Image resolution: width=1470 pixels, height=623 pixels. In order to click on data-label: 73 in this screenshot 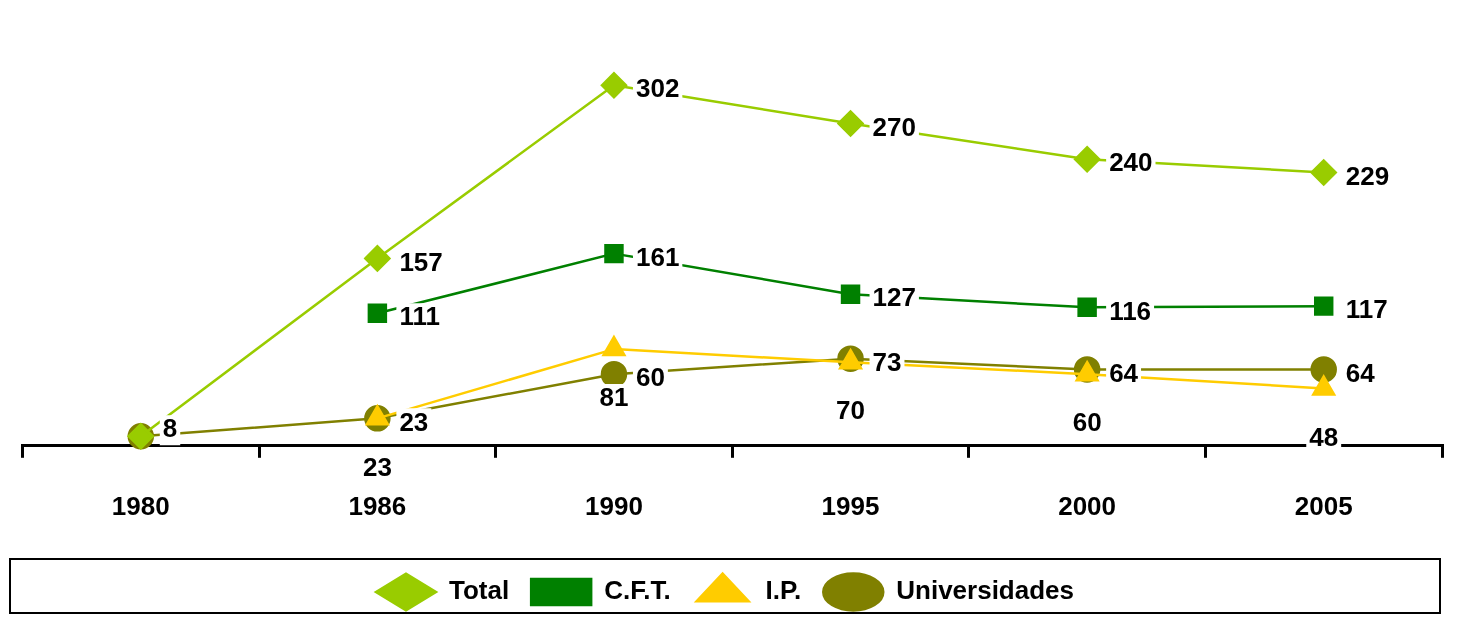, I will do `click(887, 361)`.